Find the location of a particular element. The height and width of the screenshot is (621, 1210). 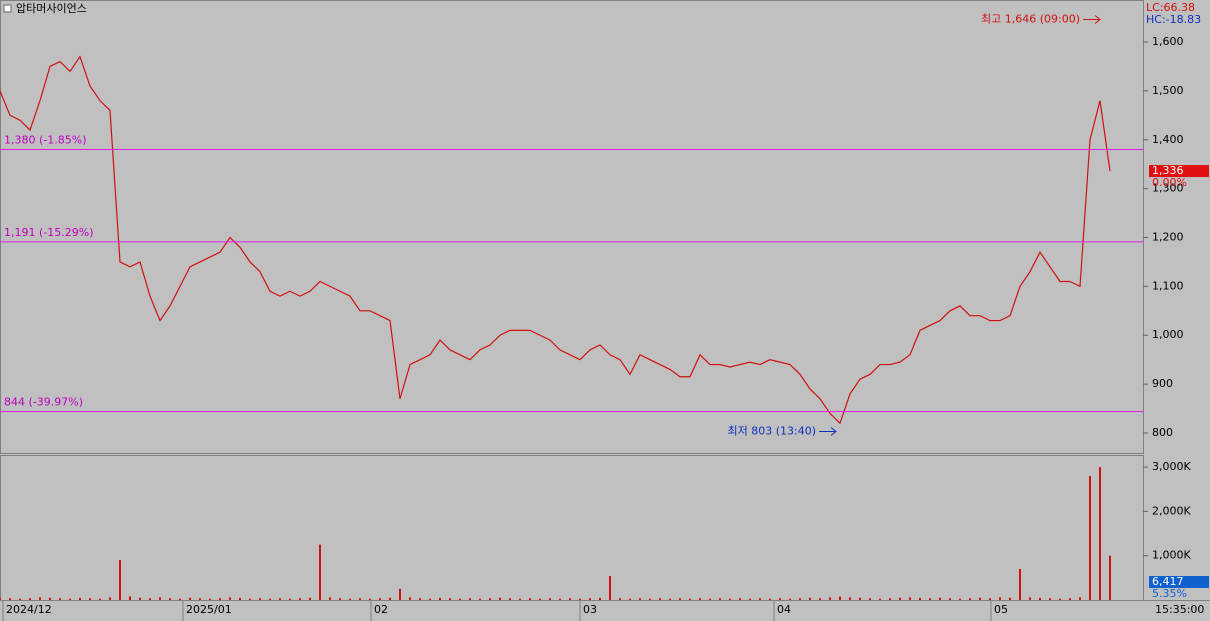

y-tick-label: 3,000K is located at coordinates (1171, 466).